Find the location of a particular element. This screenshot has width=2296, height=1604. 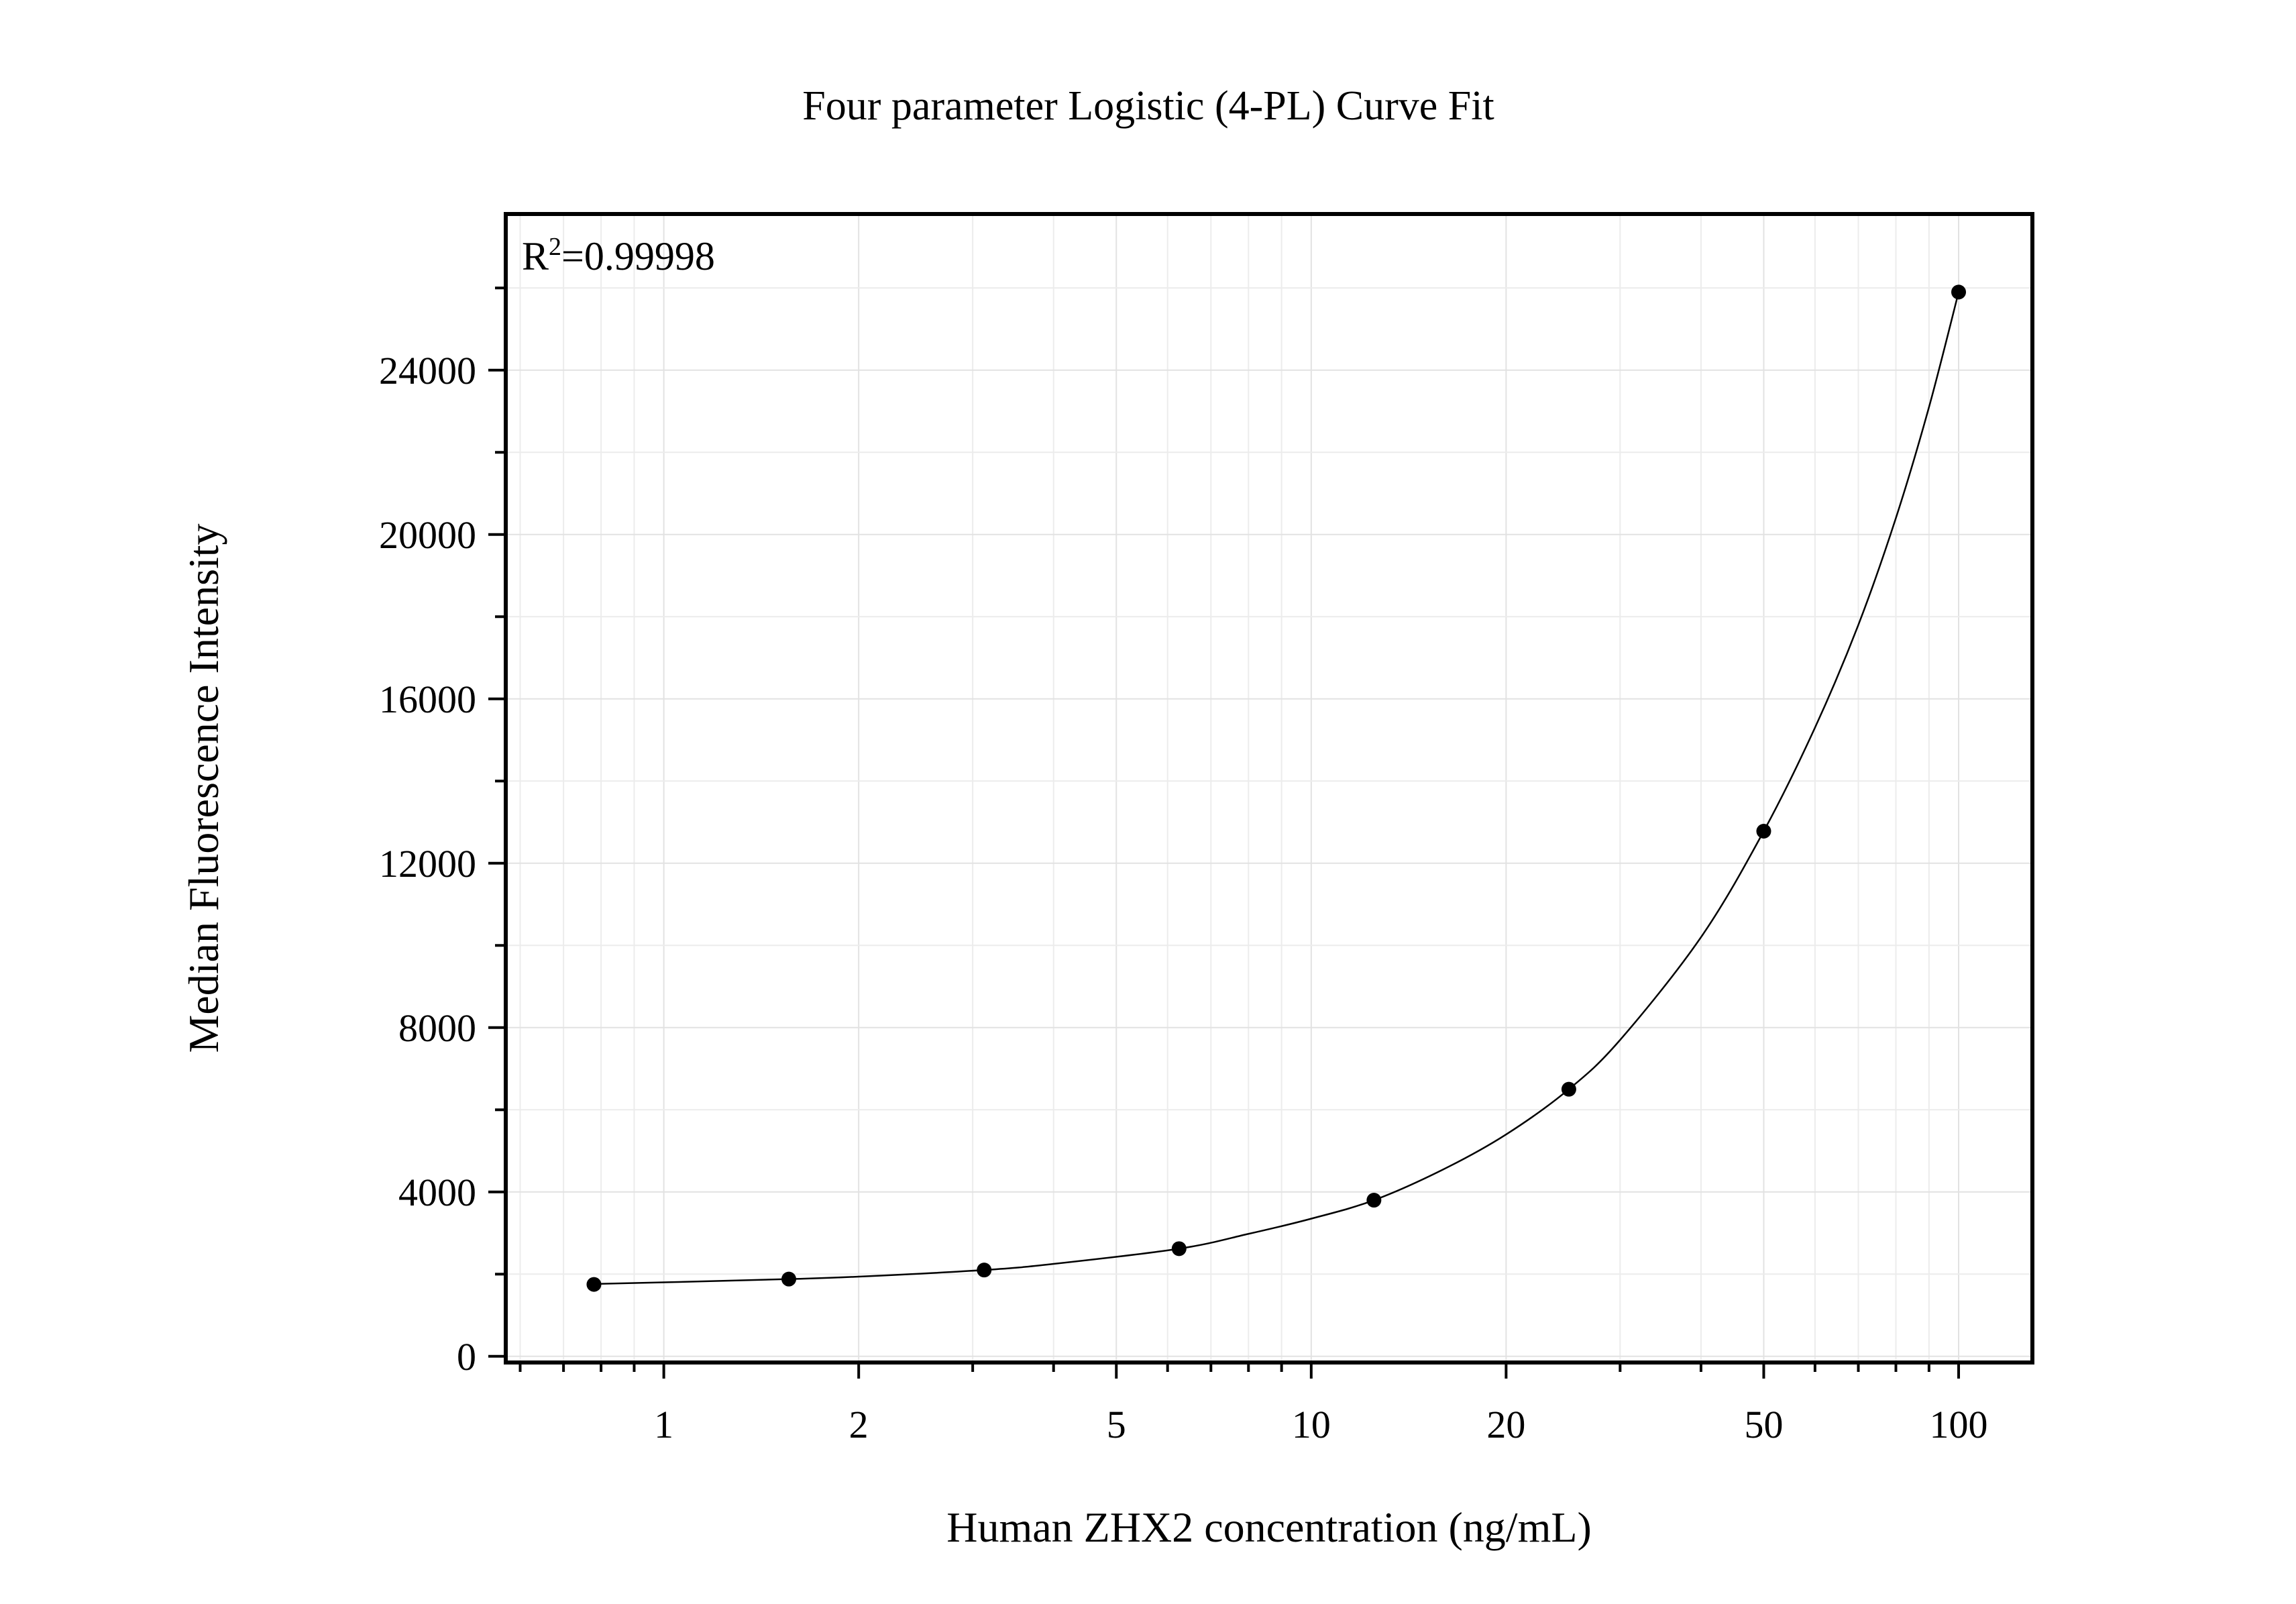

y-tick-label: 16000 is located at coordinates (428, 699).